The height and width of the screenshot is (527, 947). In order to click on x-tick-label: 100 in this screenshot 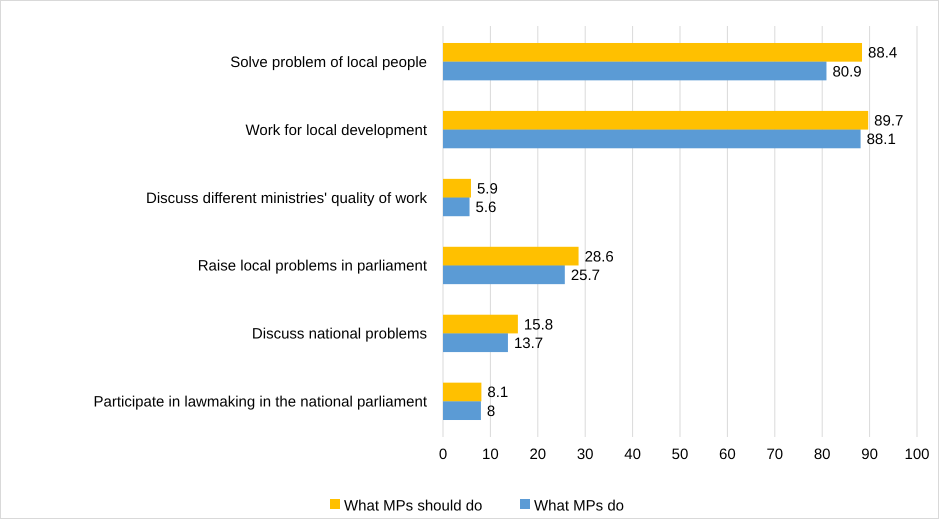, I will do `click(917, 454)`.